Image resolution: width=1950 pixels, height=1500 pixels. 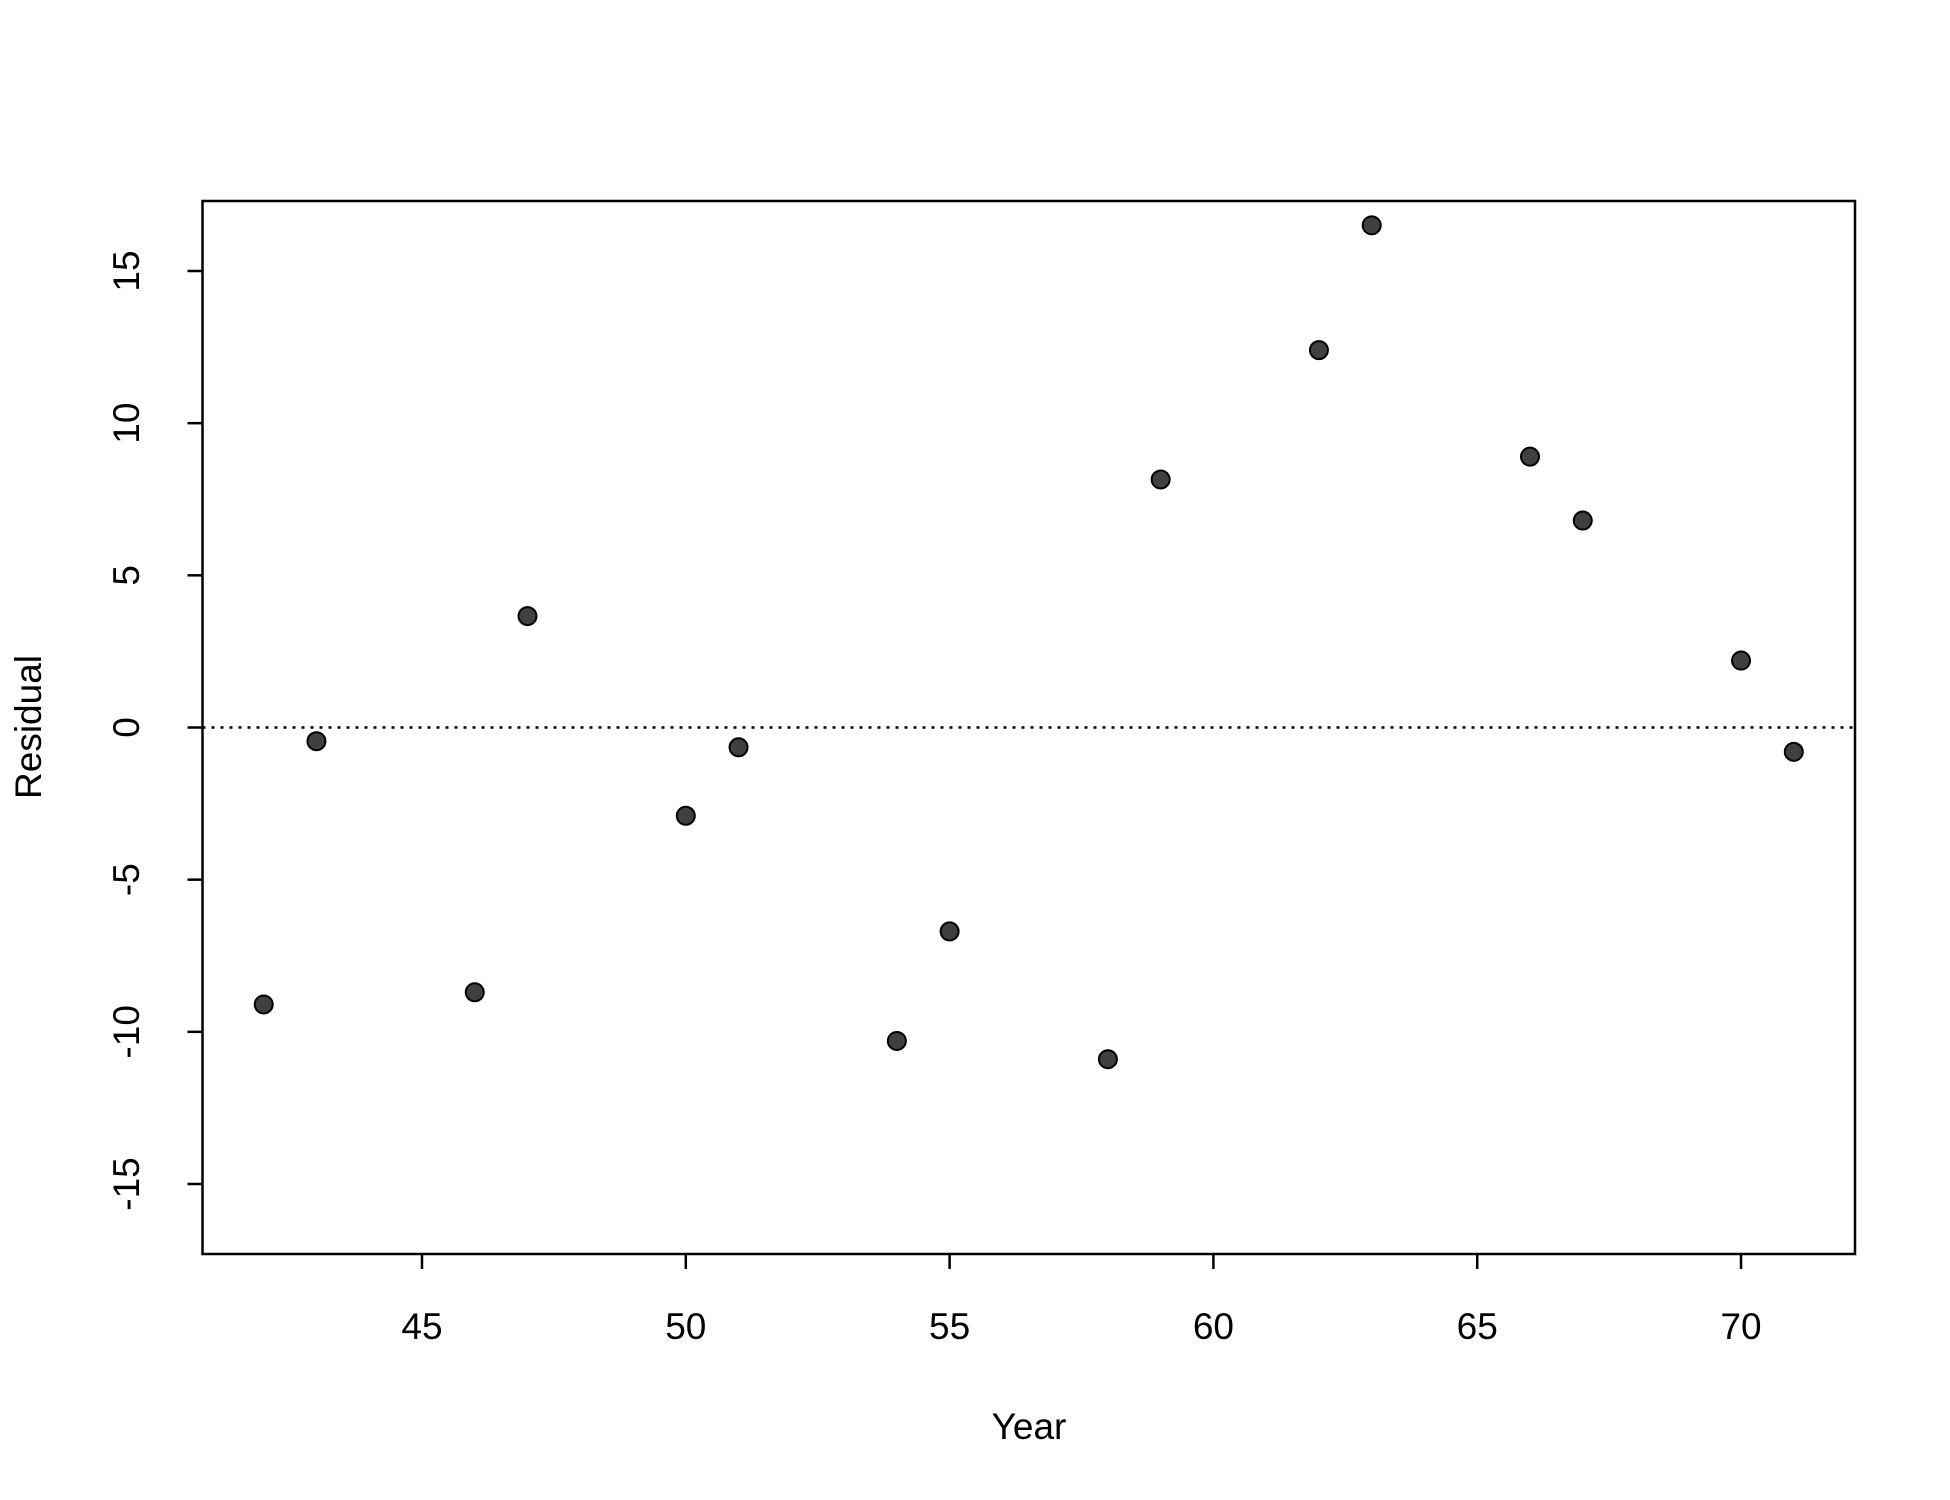 I want to click on x-tick-label: 55, so click(x=949, y=1326).